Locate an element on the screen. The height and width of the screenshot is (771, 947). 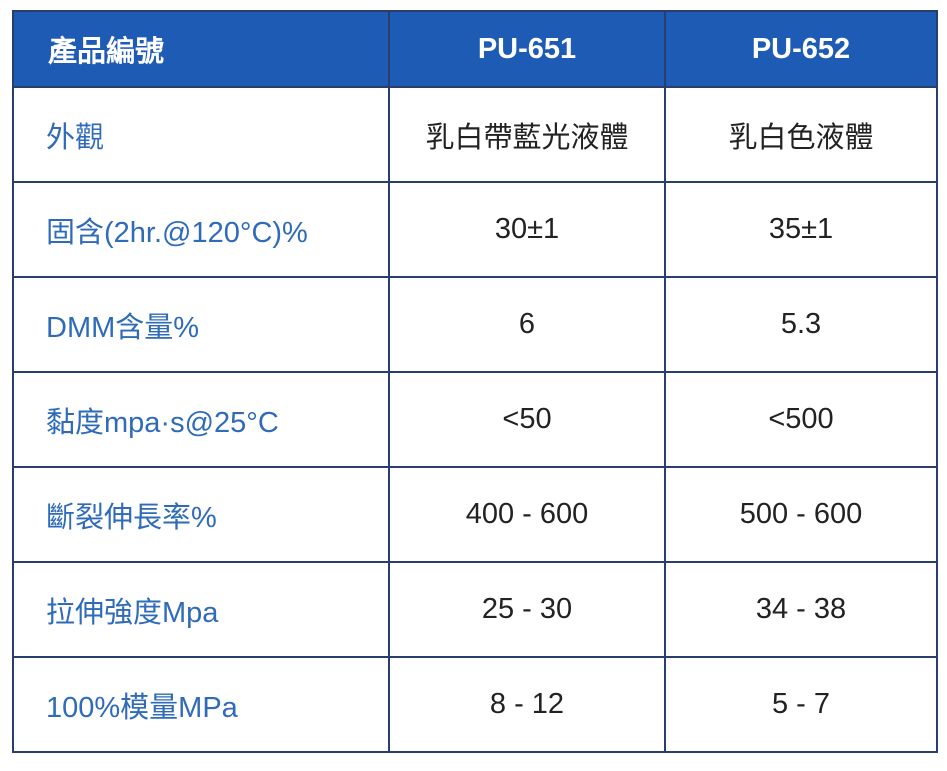
table-row: 外觀 乳白帶藍光液體 乳白色液體 is located at coordinates (475, 134).